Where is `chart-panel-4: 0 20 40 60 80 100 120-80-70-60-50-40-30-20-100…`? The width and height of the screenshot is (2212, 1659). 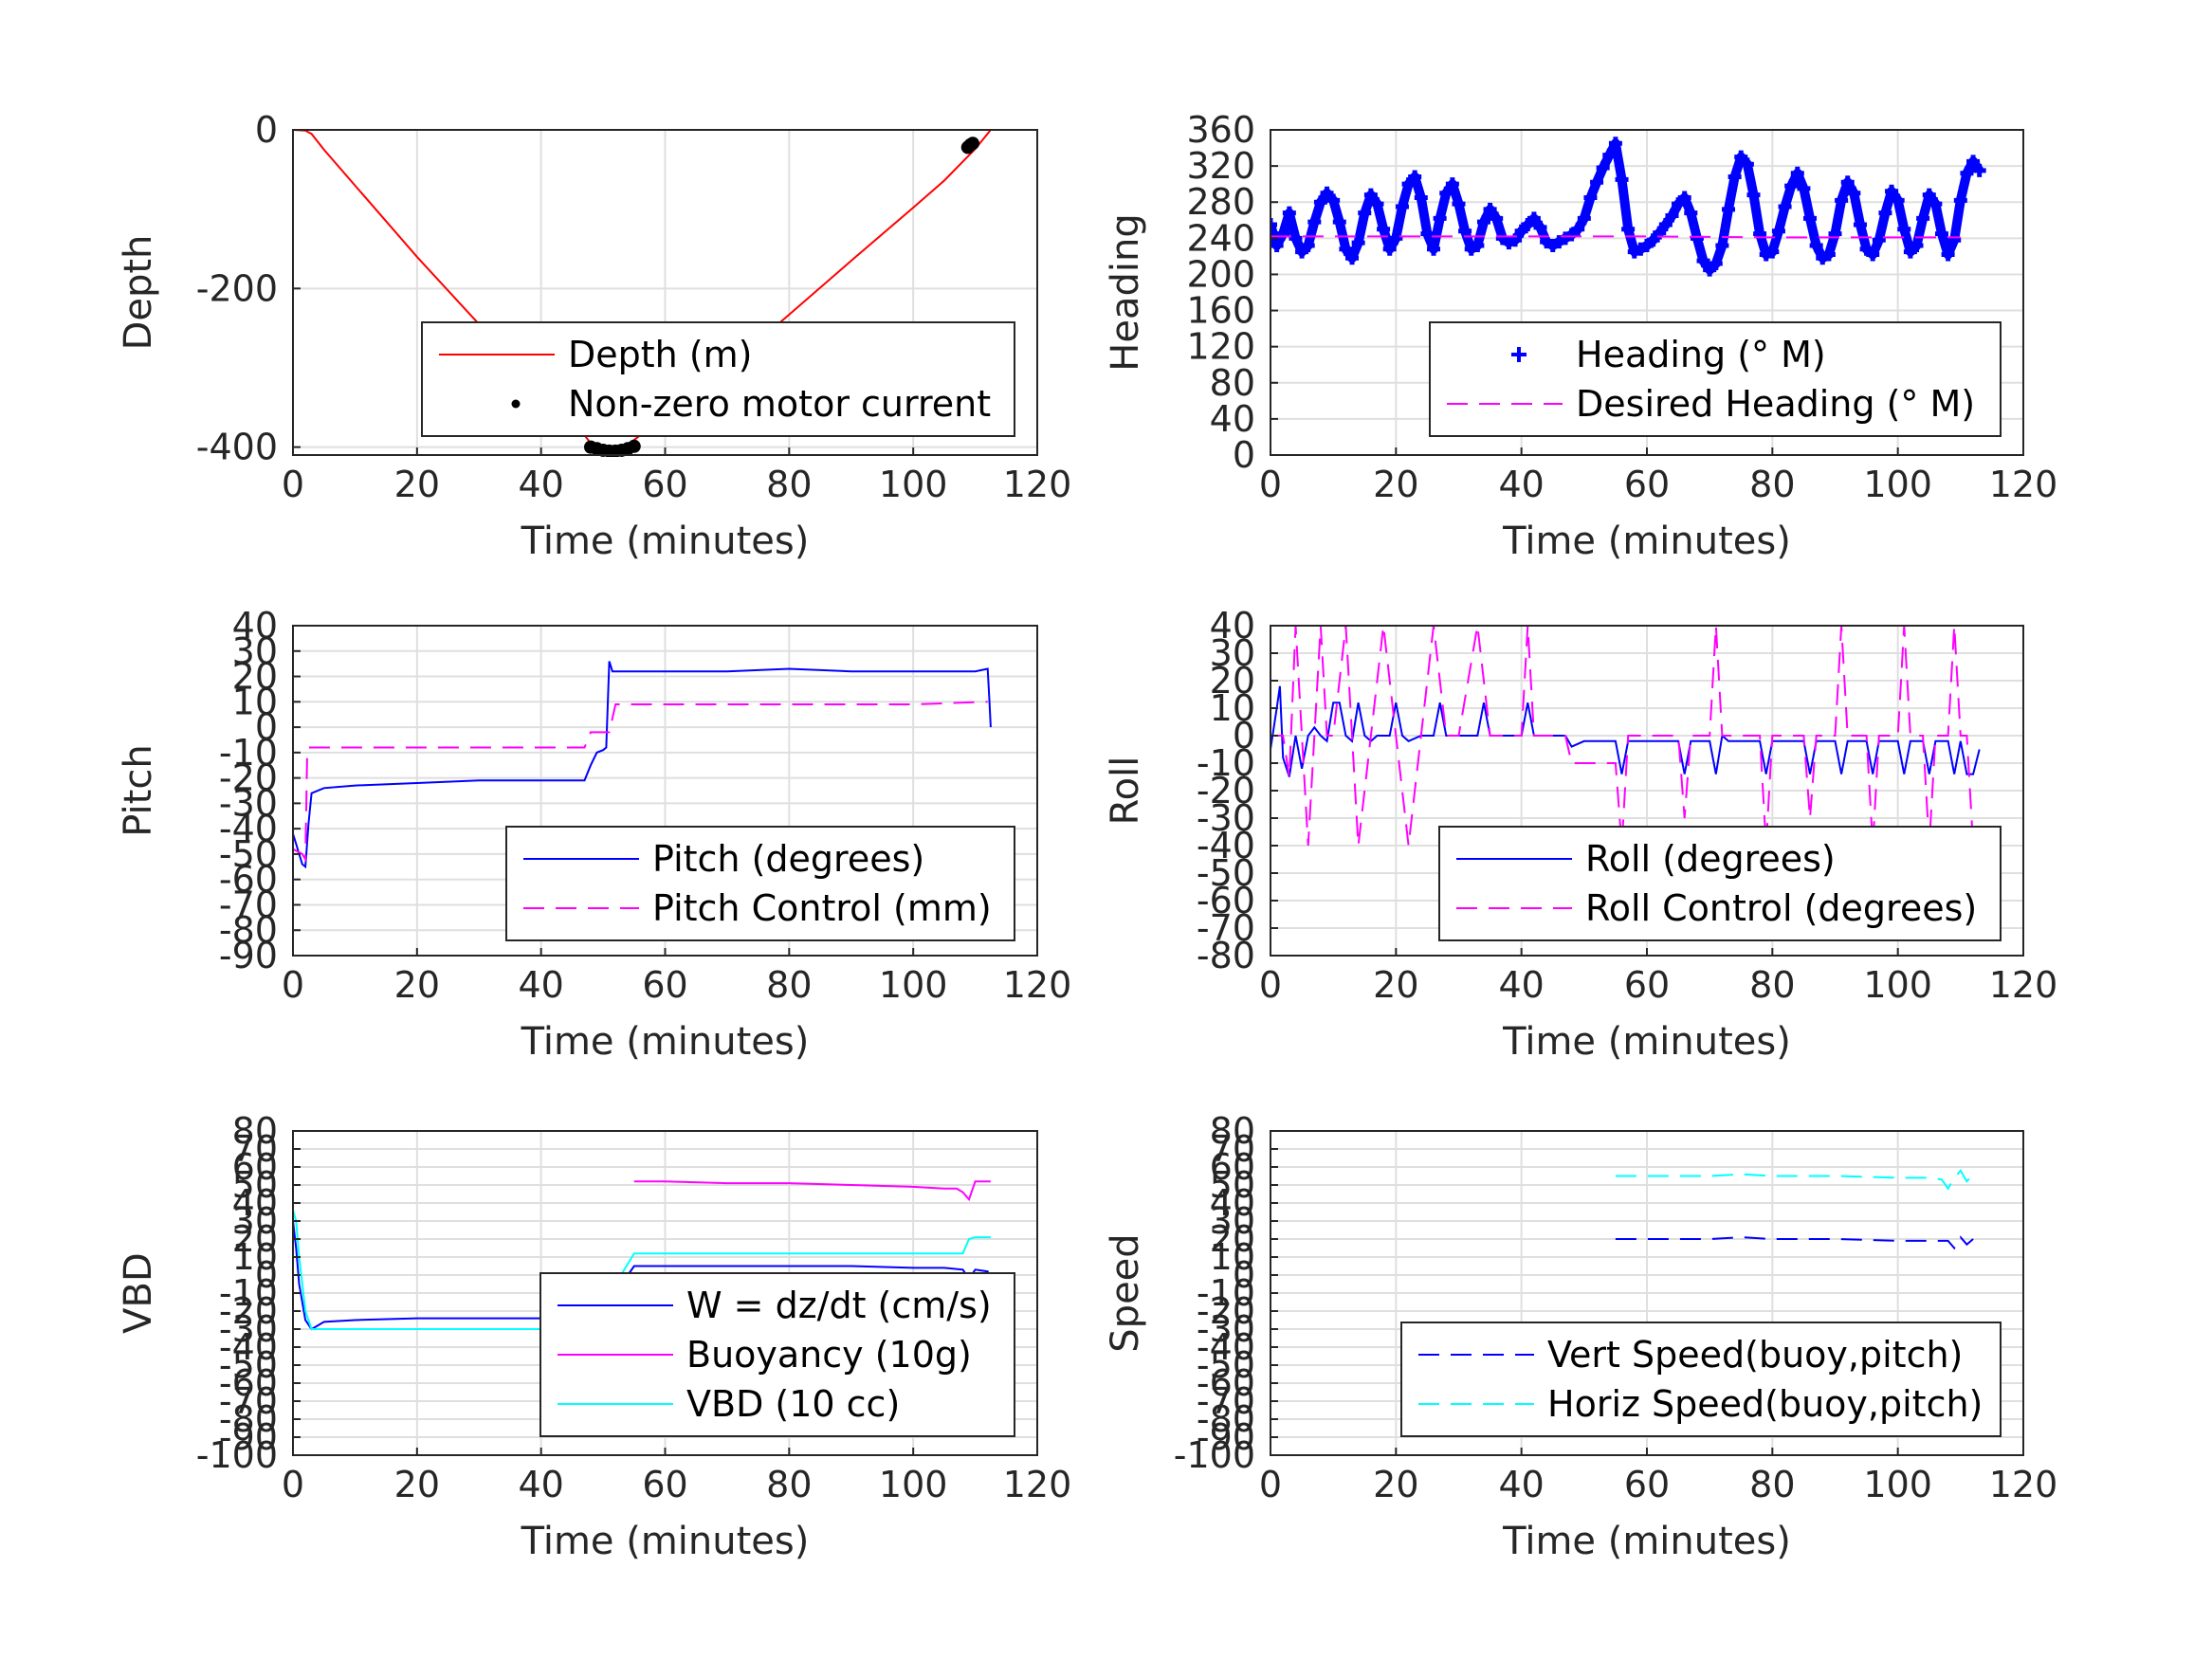 chart-panel-4: 0 20 40 60 80 100 120-80-70-60-50-40-30-20-100… is located at coordinates (1580, 834).